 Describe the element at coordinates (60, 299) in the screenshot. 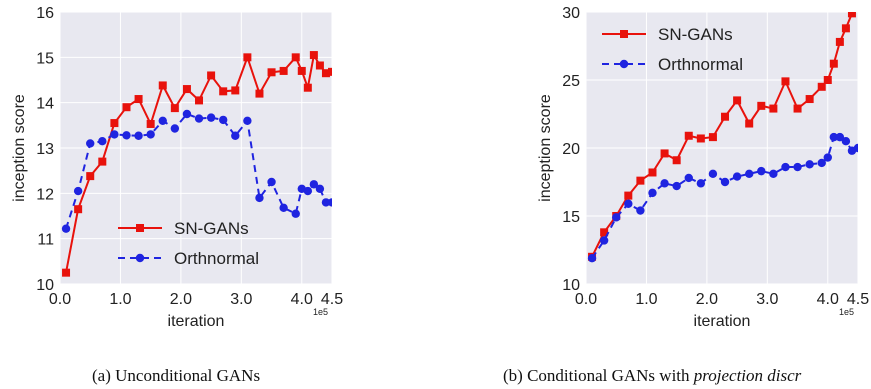

I see `x-tick-label: 0.0` at that location.